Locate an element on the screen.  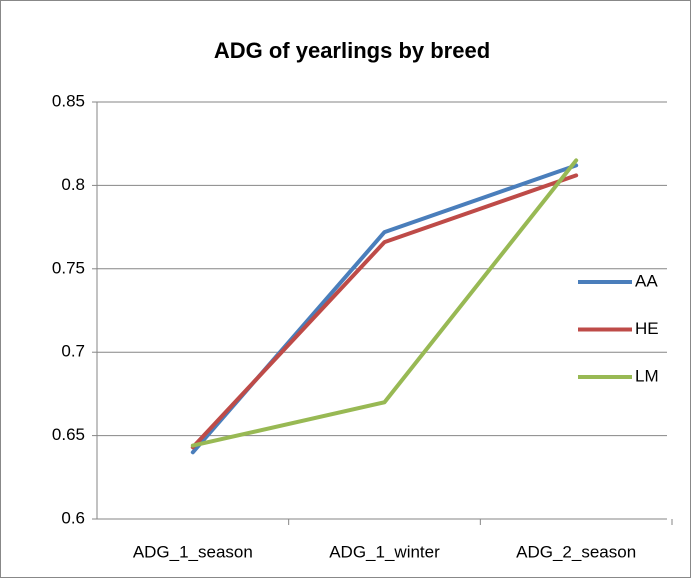
legend-label: HE is located at coordinates (647, 328).